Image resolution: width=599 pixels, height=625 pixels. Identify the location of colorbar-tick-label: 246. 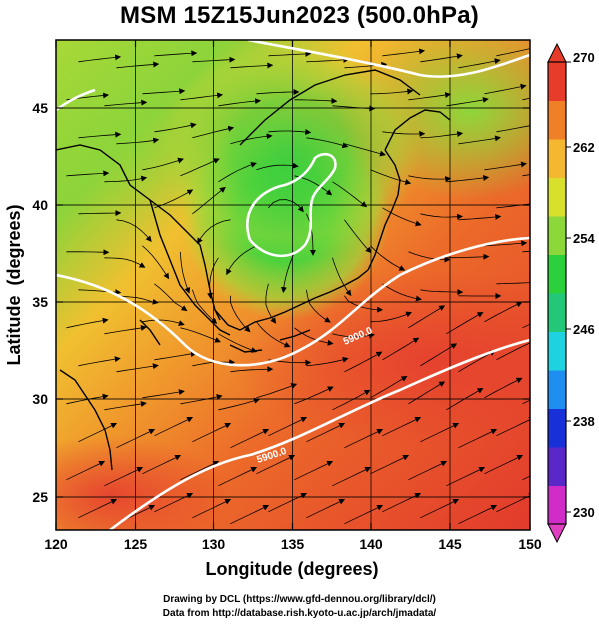
(584, 329).